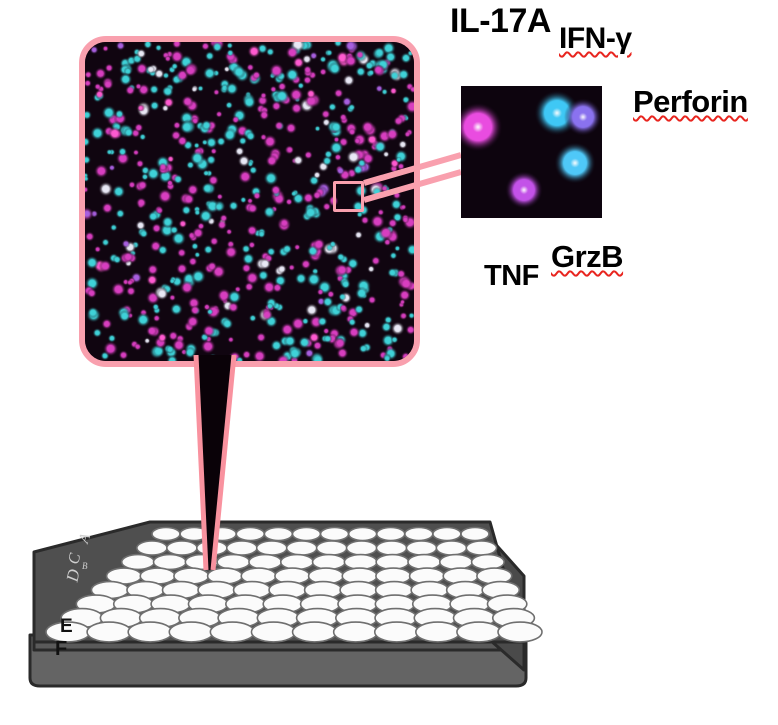  Describe the element at coordinates (587, 256) in the screenshot. I see `analyte-label-grzb: GrzB` at that location.